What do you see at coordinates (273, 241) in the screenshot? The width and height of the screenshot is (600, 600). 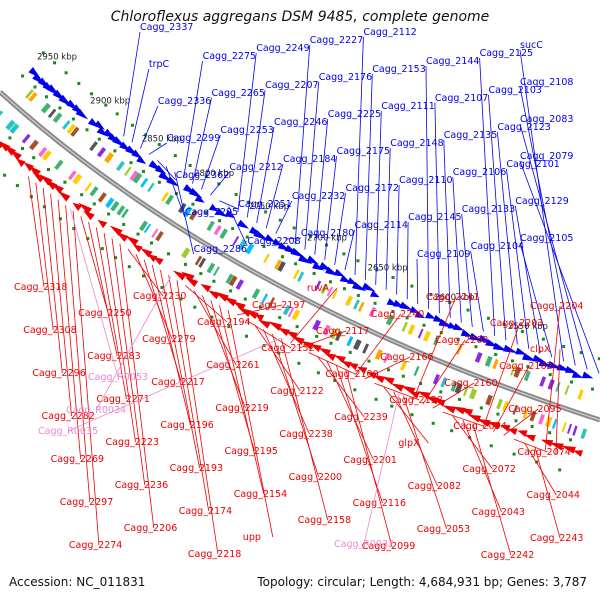 I see `forward-gene-label: Cagg_2208` at bounding box center [273, 241].